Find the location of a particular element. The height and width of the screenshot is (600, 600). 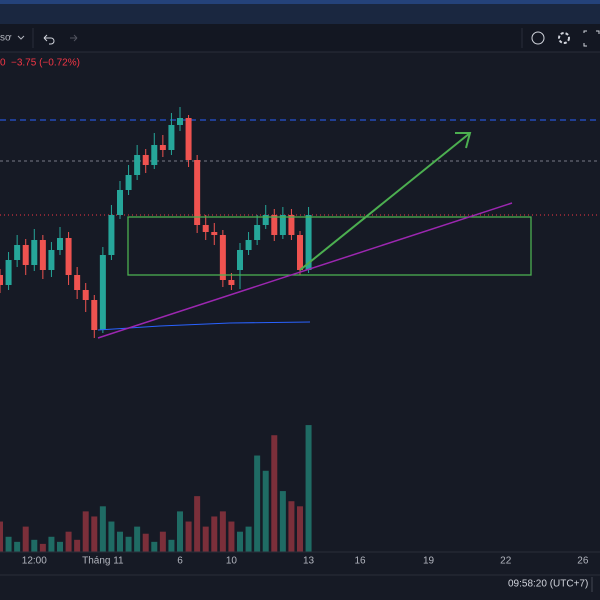

x-axis: 12:00 Tháng 11 6 10 13 16 19 22 26 is located at coordinates (305, 561).